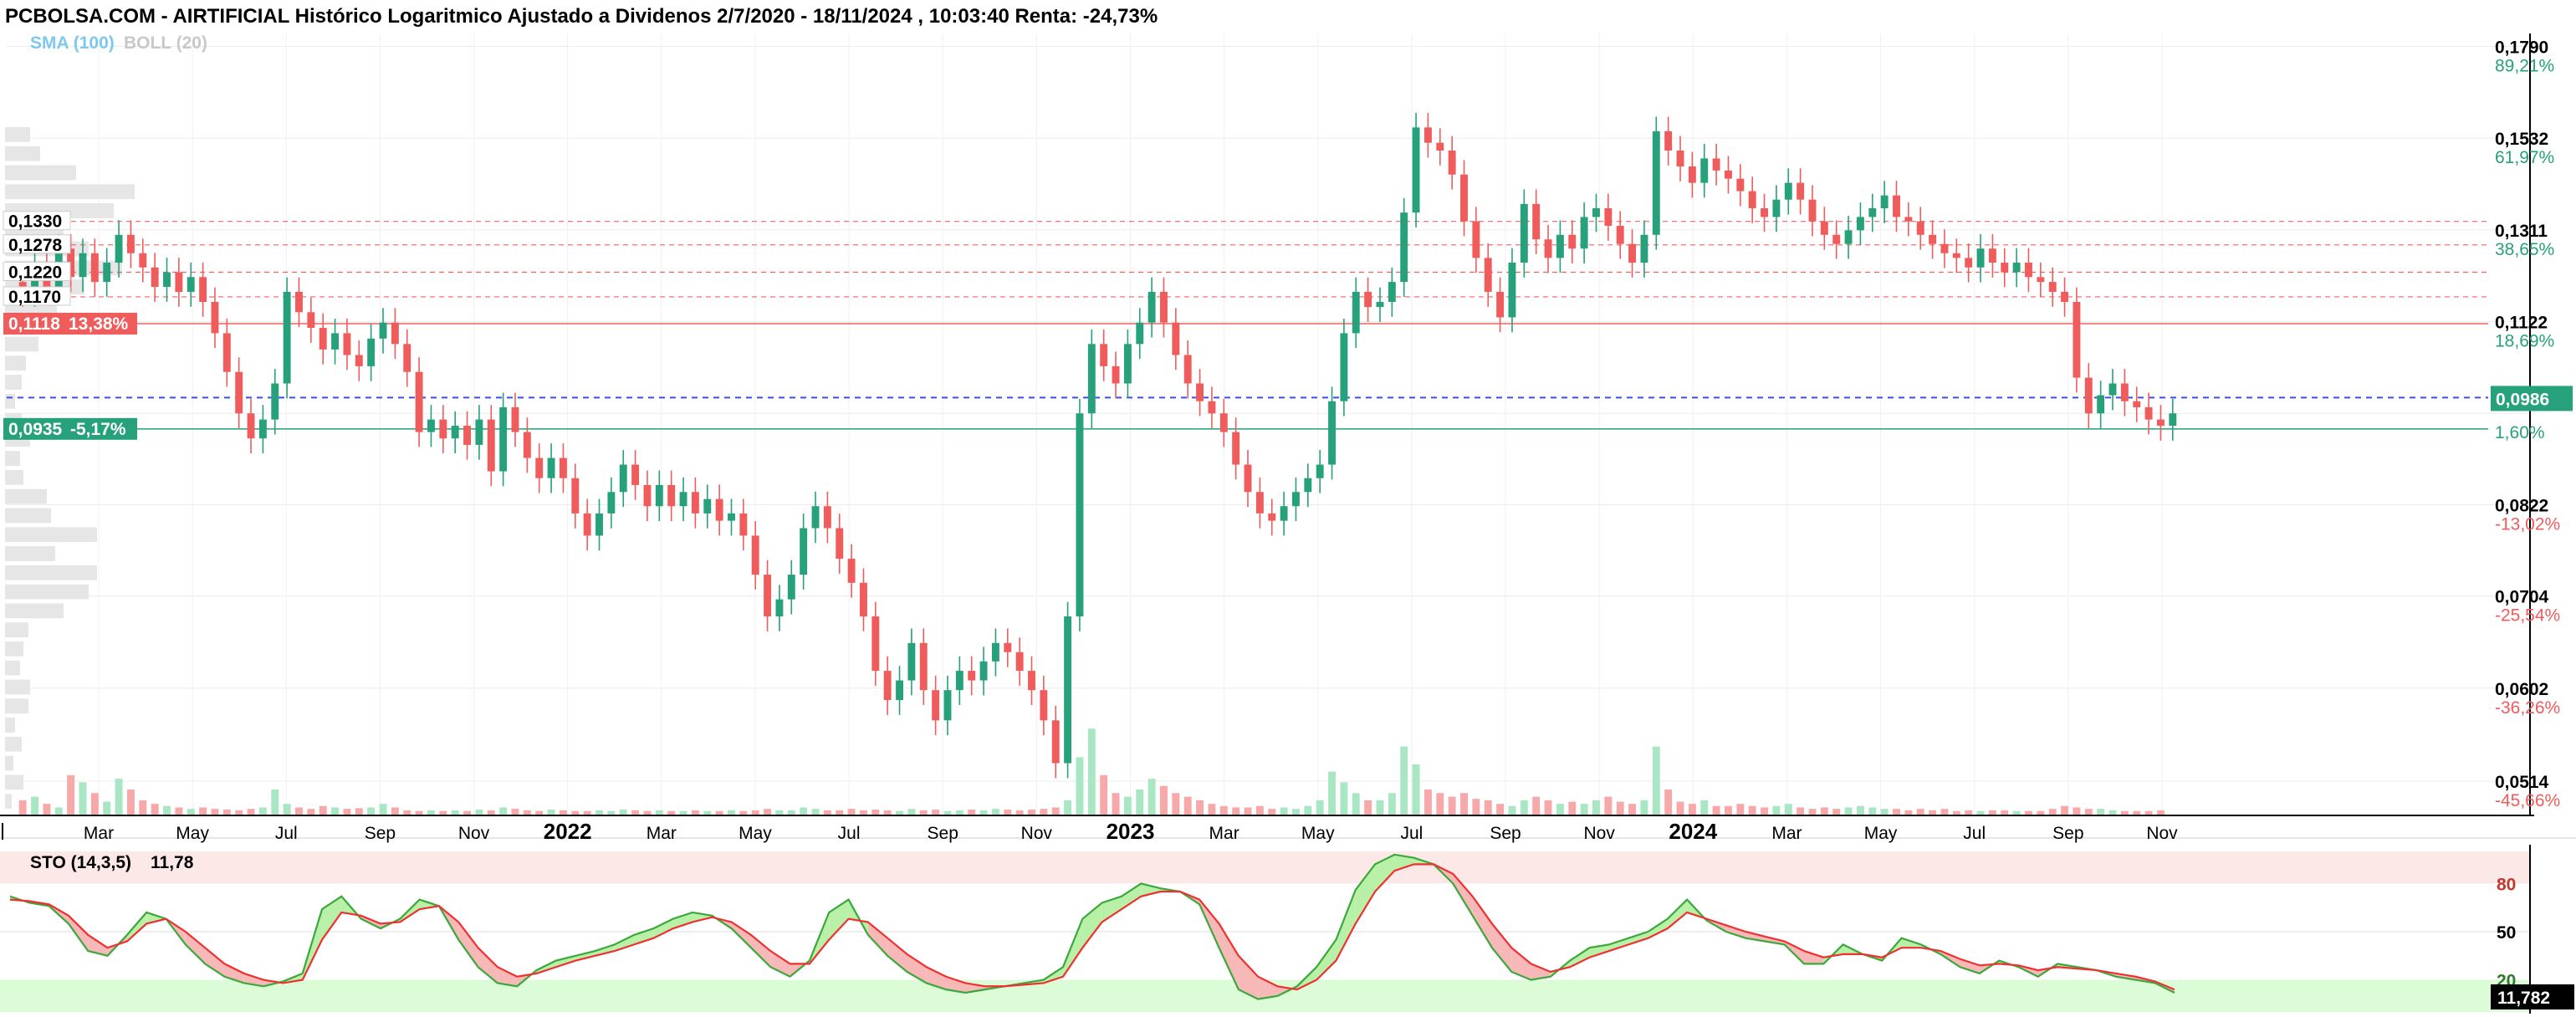 This screenshot has height=1017, width=2576. What do you see at coordinates (2524, 250) in the screenshot?
I see `price-tick-pct: 38,65%` at bounding box center [2524, 250].